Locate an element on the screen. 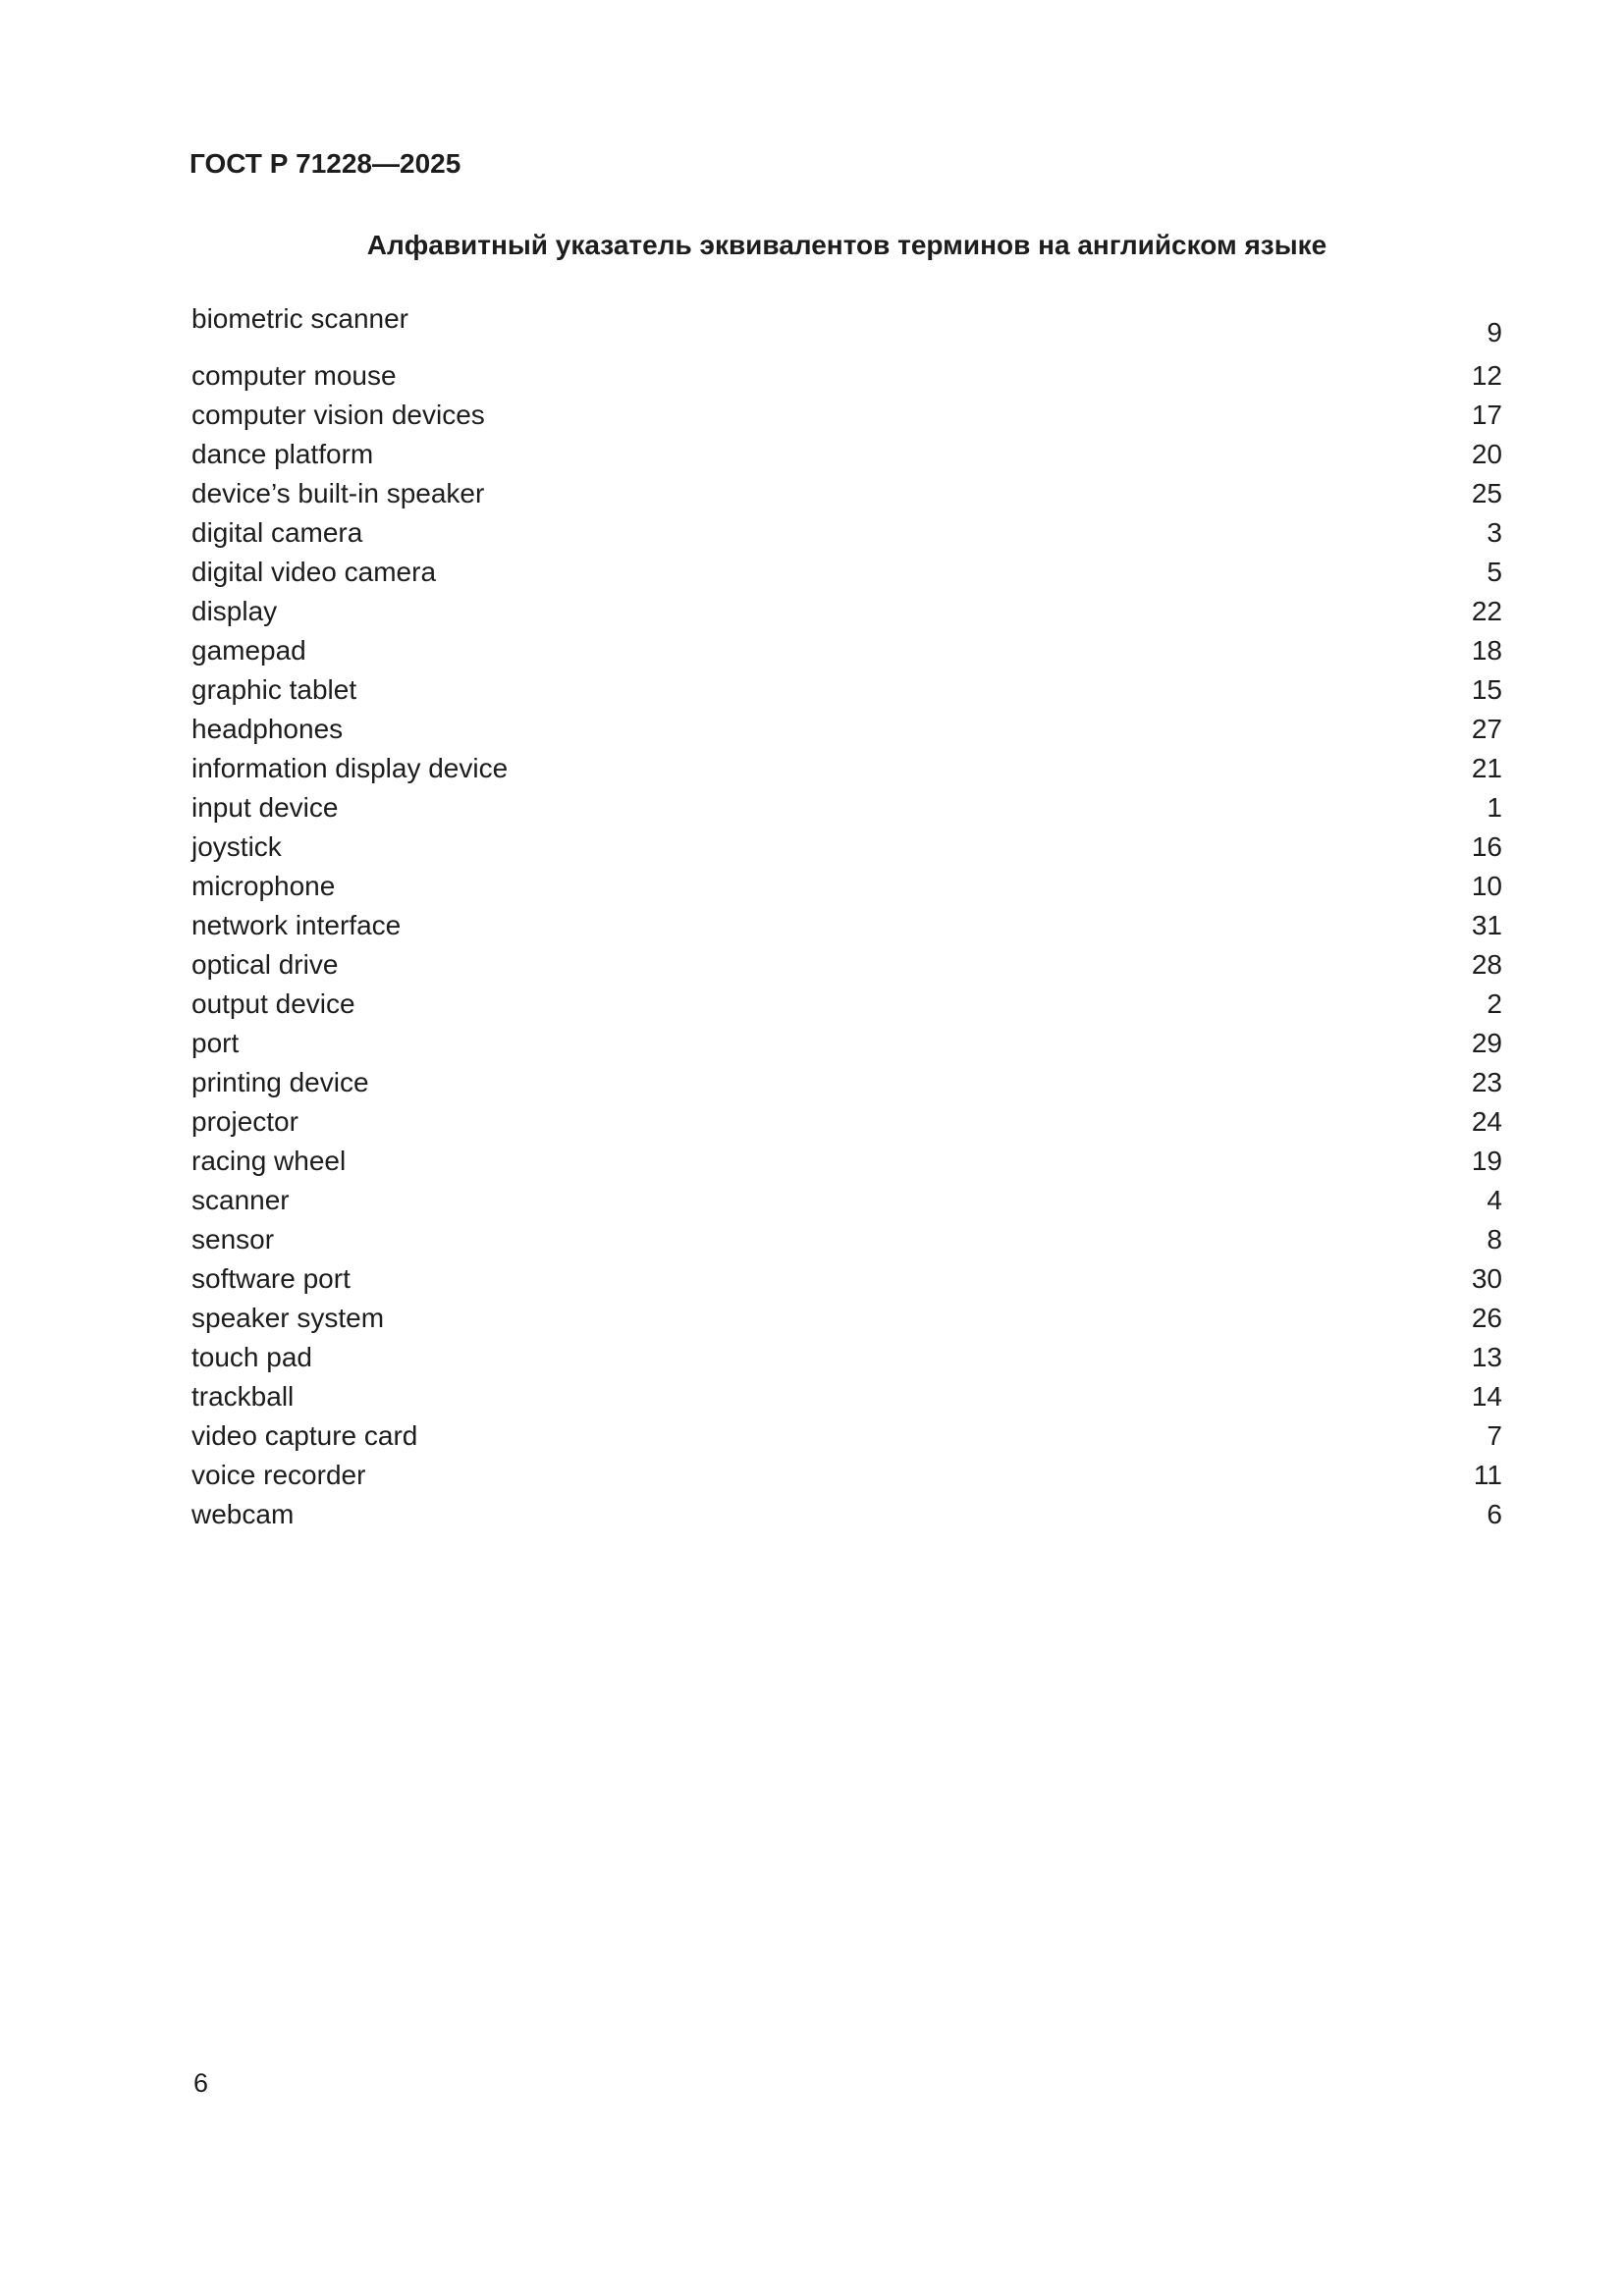 The image size is (1624, 2296). term-label: computer mouse is located at coordinates (294, 375).